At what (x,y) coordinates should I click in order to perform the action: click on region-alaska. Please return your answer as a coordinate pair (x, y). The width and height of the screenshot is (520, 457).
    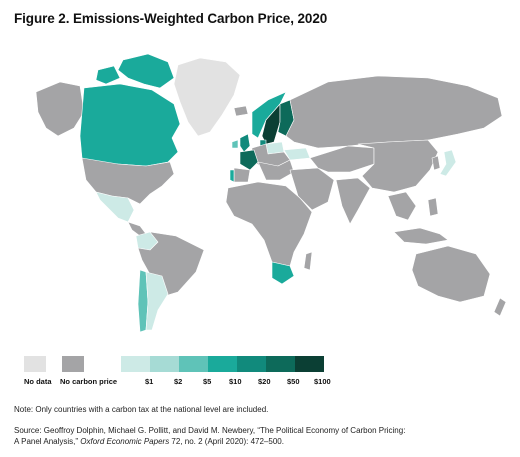
    Looking at the image, I should click on (60, 109).